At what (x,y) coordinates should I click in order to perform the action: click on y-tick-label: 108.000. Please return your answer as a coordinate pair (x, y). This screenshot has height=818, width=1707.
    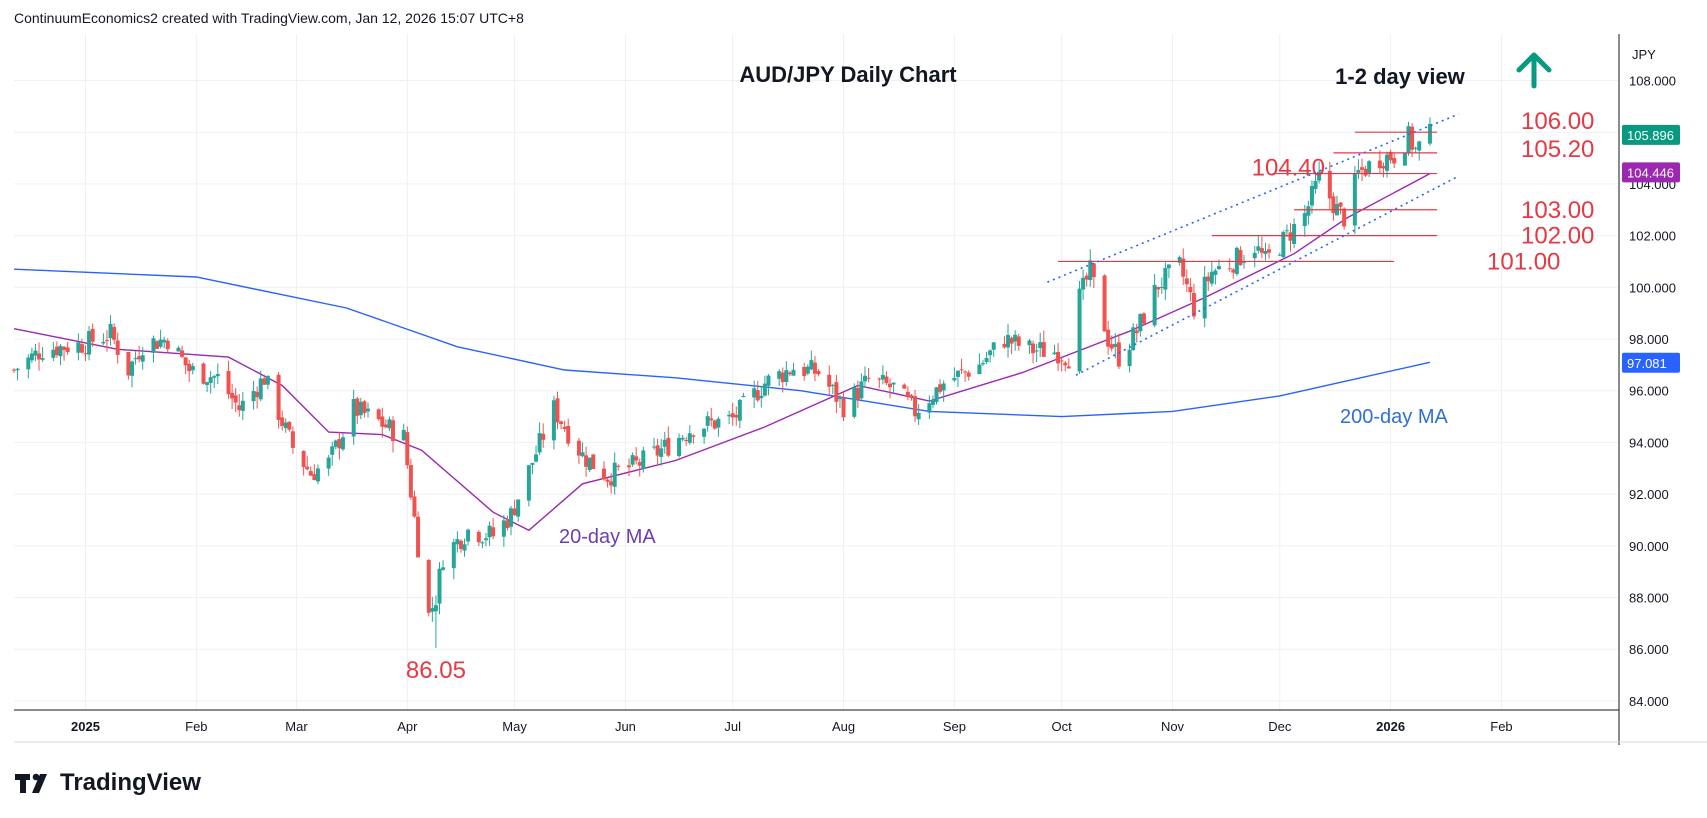
    Looking at the image, I should click on (1652, 81).